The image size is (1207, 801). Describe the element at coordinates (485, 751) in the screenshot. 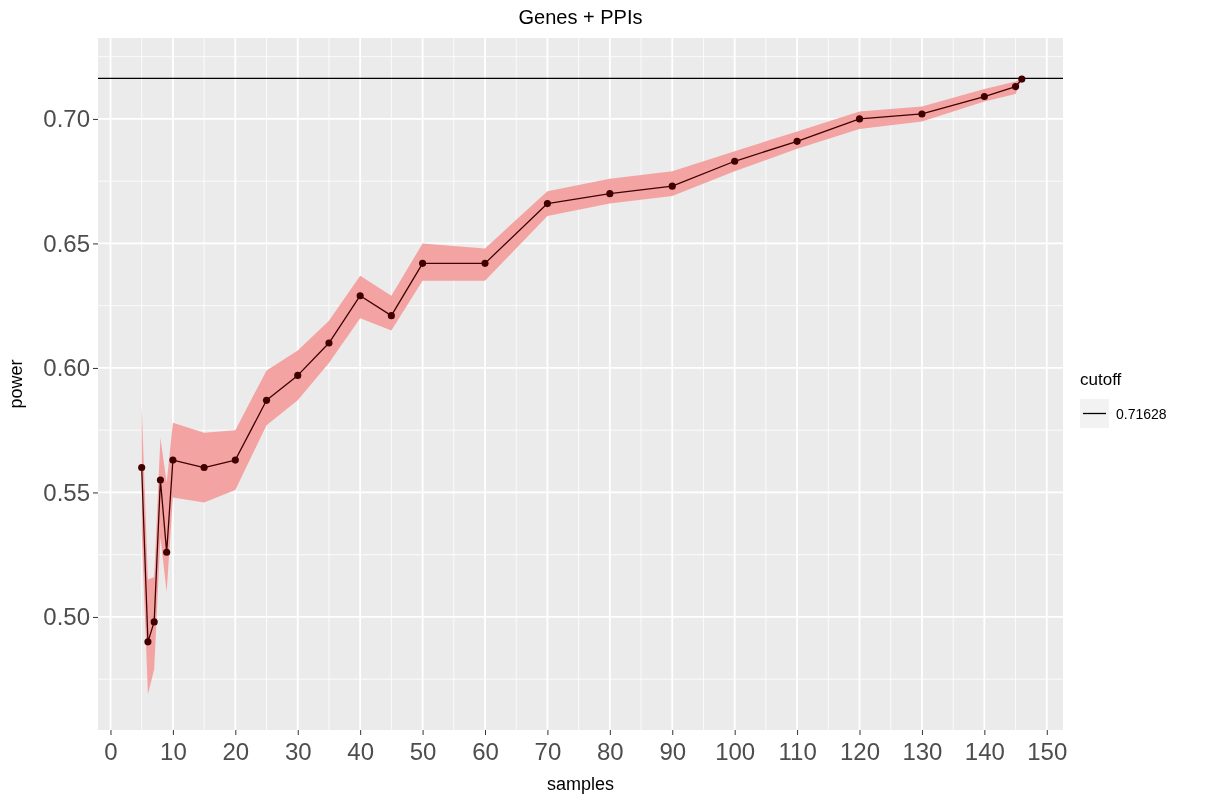

I see `x-tick-label: 60` at that location.